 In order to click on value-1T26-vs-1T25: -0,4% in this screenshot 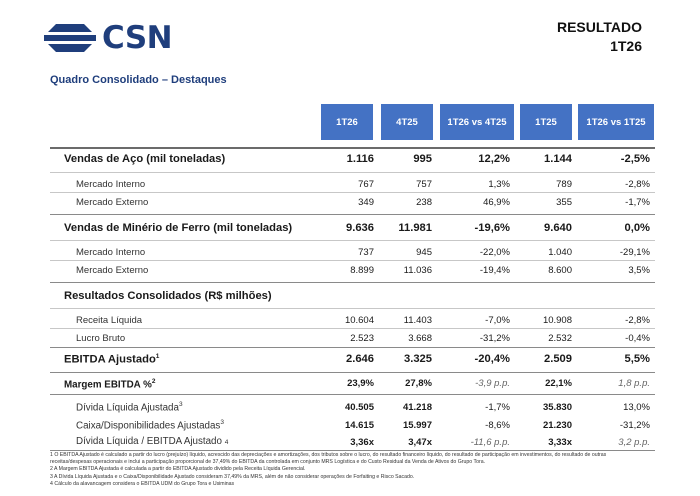, I will do `click(637, 338)`.